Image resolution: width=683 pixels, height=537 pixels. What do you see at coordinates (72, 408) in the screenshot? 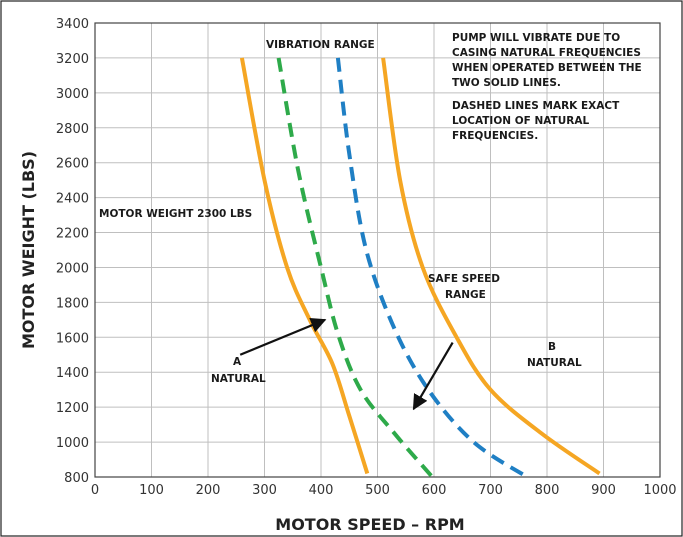
I see `y-tick-label-2: 1200` at bounding box center [72, 408].